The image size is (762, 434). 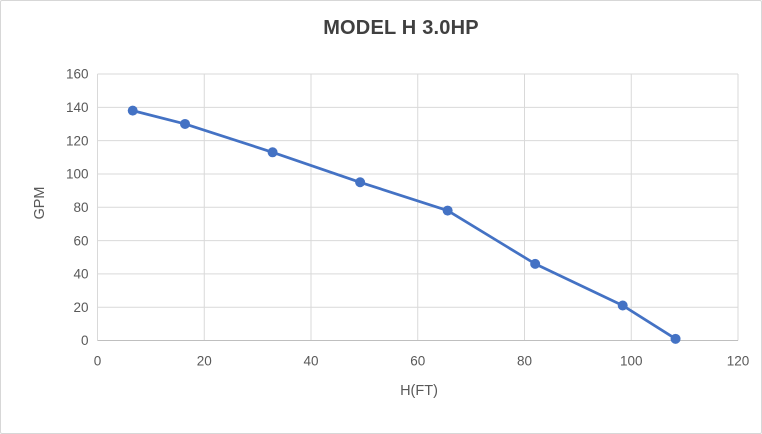 What do you see at coordinates (77, 74) in the screenshot?
I see `y-tick-label: 160` at bounding box center [77, 74].